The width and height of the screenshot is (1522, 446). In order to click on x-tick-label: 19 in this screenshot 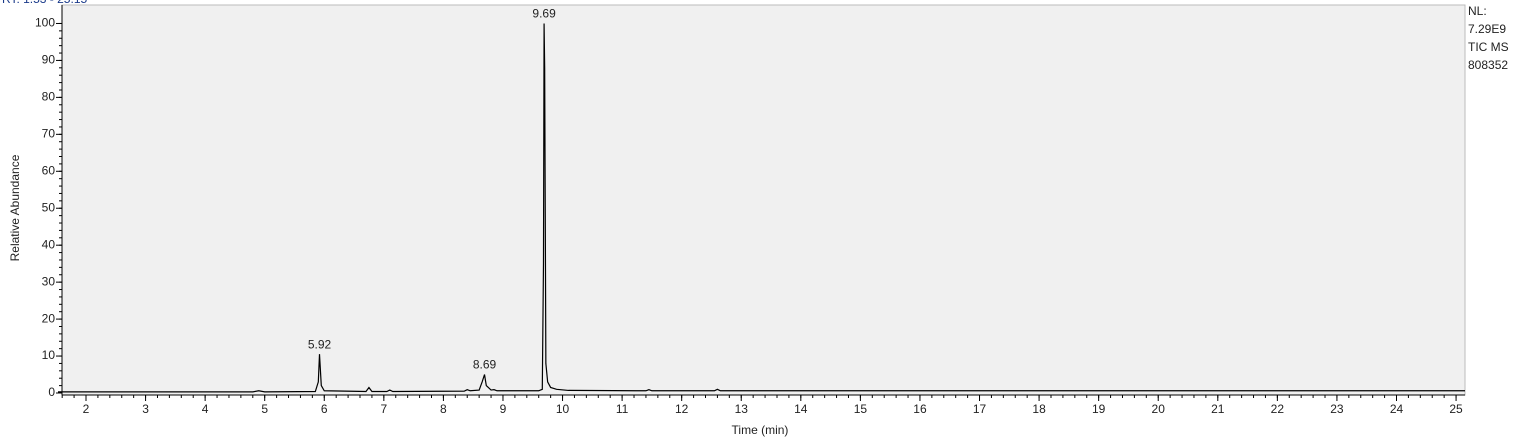, I will do `click(1099, 409)`.